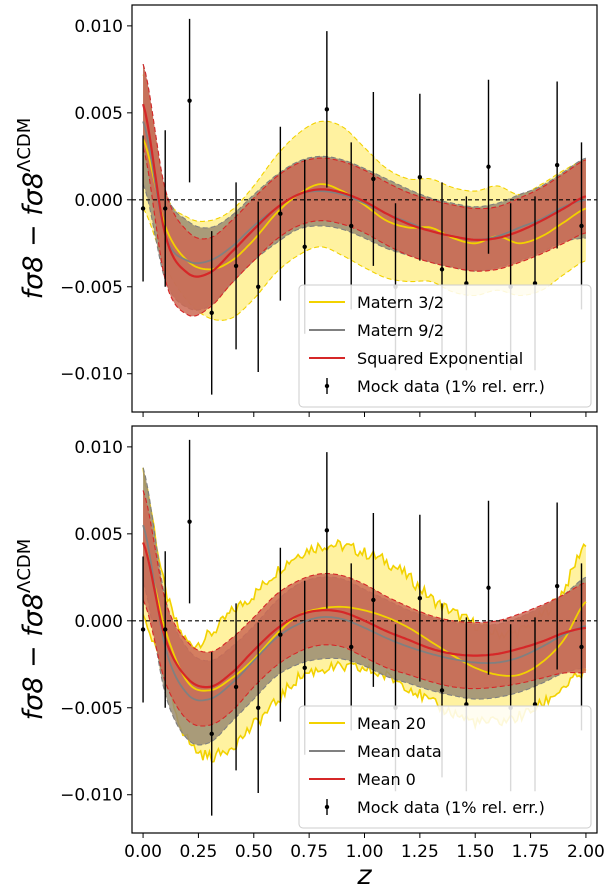 Image resolution: width=616 pixels, height=884 pixels. Describe the element at coordinates (365, 852) in the screenshot. I see `xtick-label-4: 1.00` at that location.